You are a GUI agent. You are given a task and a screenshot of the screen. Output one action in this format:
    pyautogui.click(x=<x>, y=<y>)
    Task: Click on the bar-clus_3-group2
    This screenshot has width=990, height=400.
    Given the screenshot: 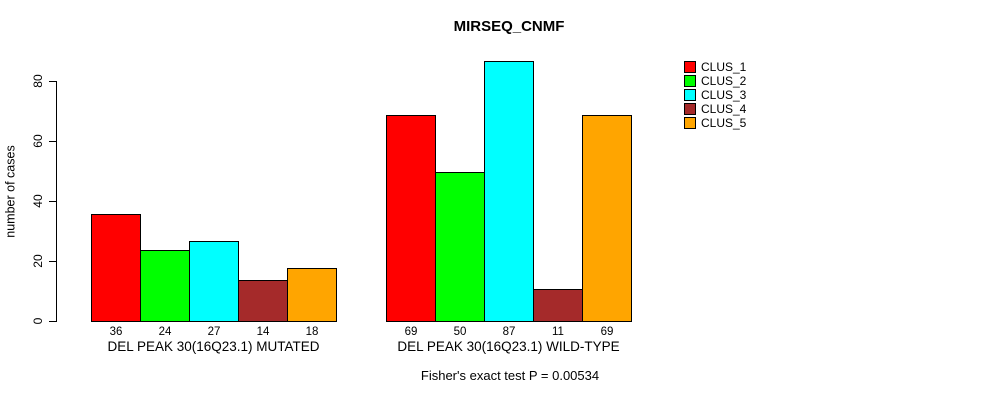 What is the action you would take?
    pyautogui.click(x=509, y=191)
    